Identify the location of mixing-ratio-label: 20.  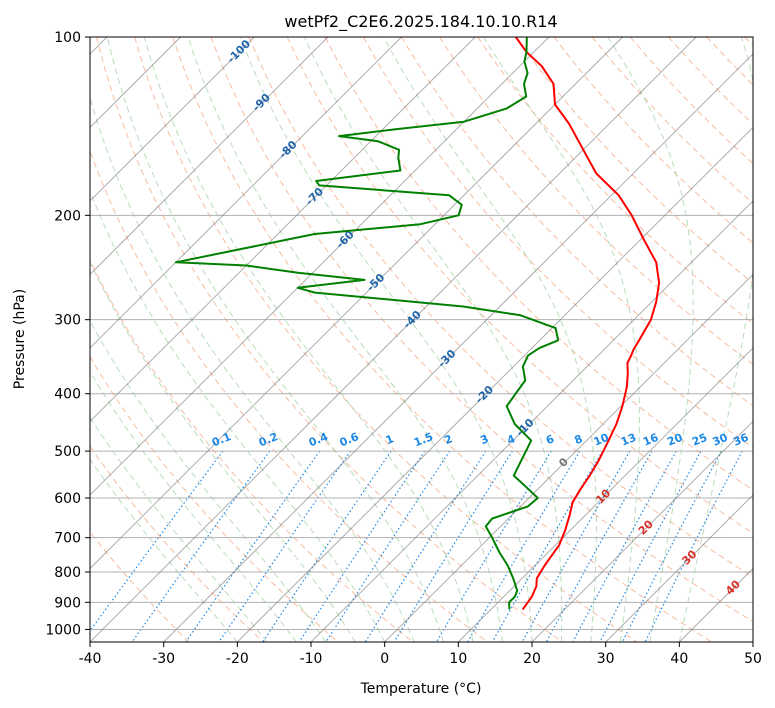
(674, 440).